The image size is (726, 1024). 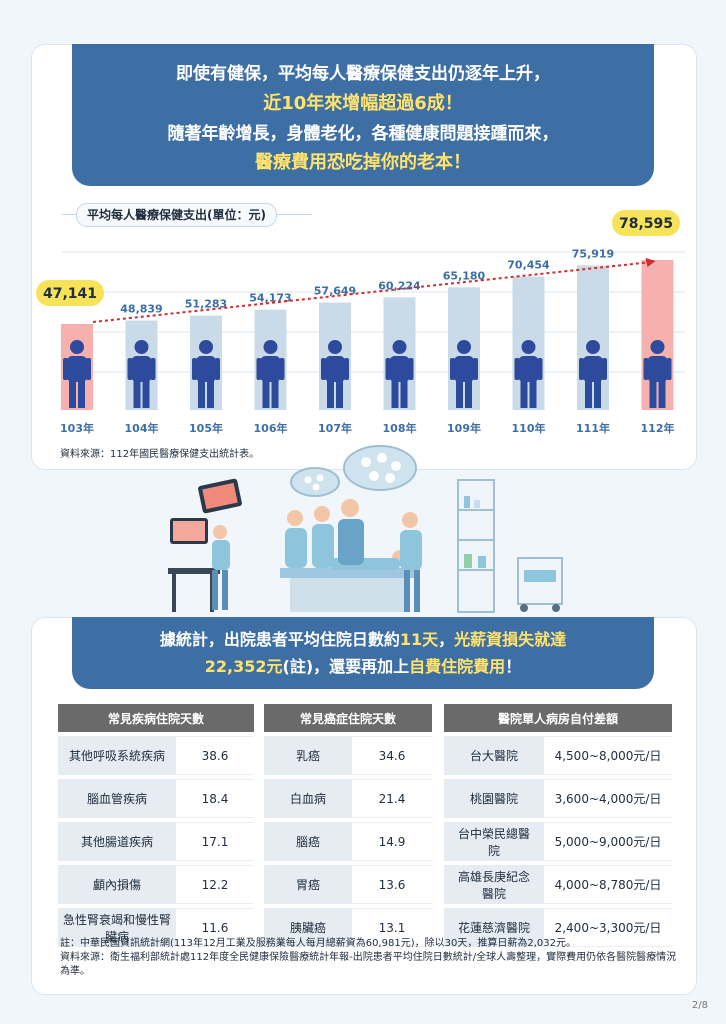 What do you see at coordinates (160, 454) in the screenshot?
I see `chart-source: 資料來源：112年國民醫療保健支出統計表。` at bounding box center [160, 454].